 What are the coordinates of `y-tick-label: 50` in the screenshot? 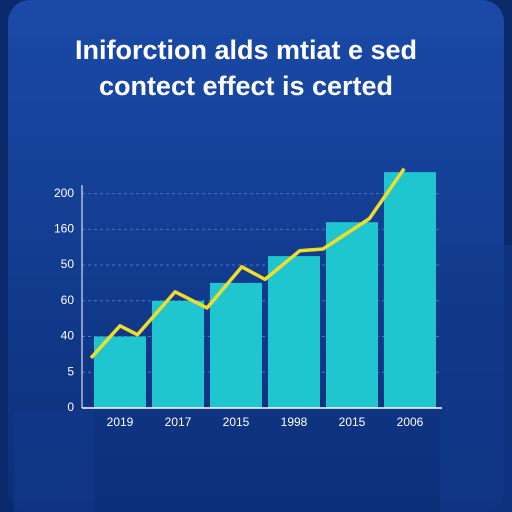 It's located at (68, 264).